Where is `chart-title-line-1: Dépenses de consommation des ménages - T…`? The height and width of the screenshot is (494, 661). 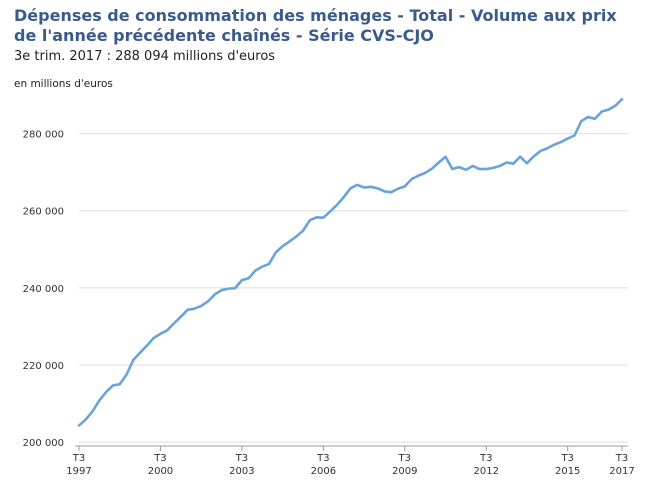
chart-title-line-1: Dépenses de consommation des ménages - T… is located at coordinates (315, 15).